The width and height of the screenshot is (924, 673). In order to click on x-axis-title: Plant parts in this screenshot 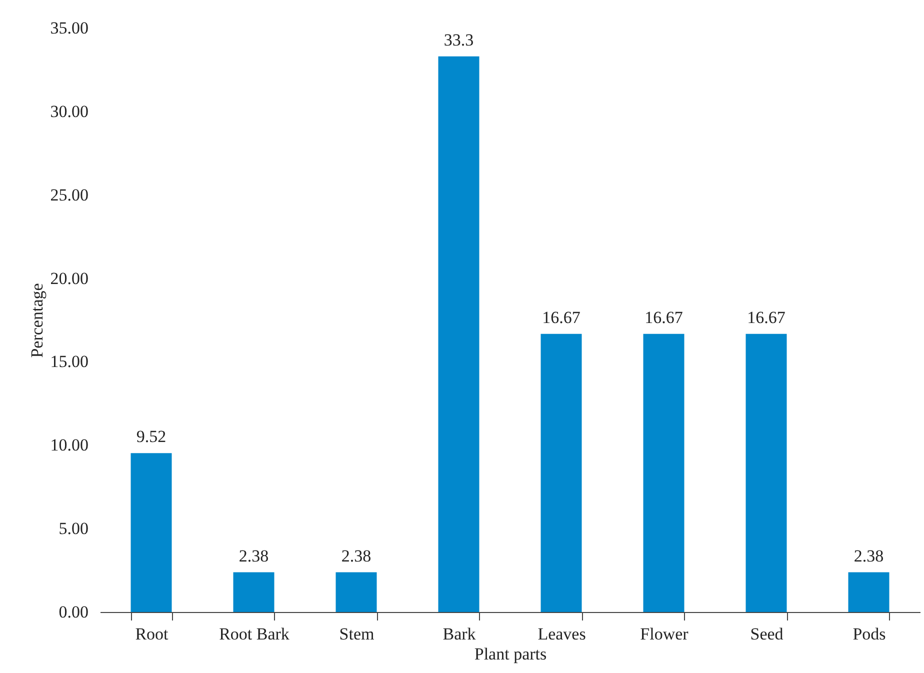, I will do `click(510, 654)`.